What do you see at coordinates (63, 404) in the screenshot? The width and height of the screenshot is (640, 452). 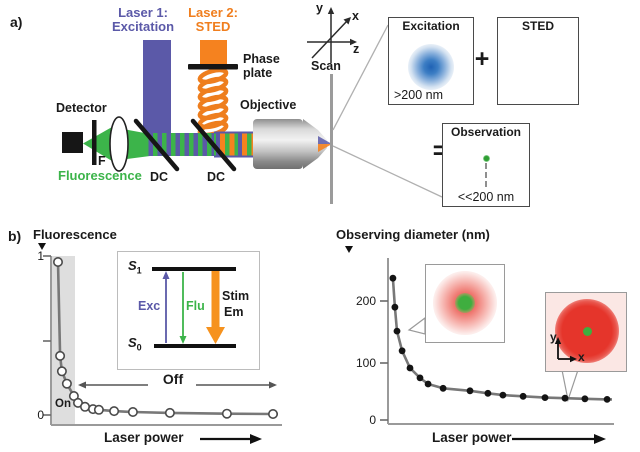 I see `on-annotation: On` at bounding box center [63, 404].